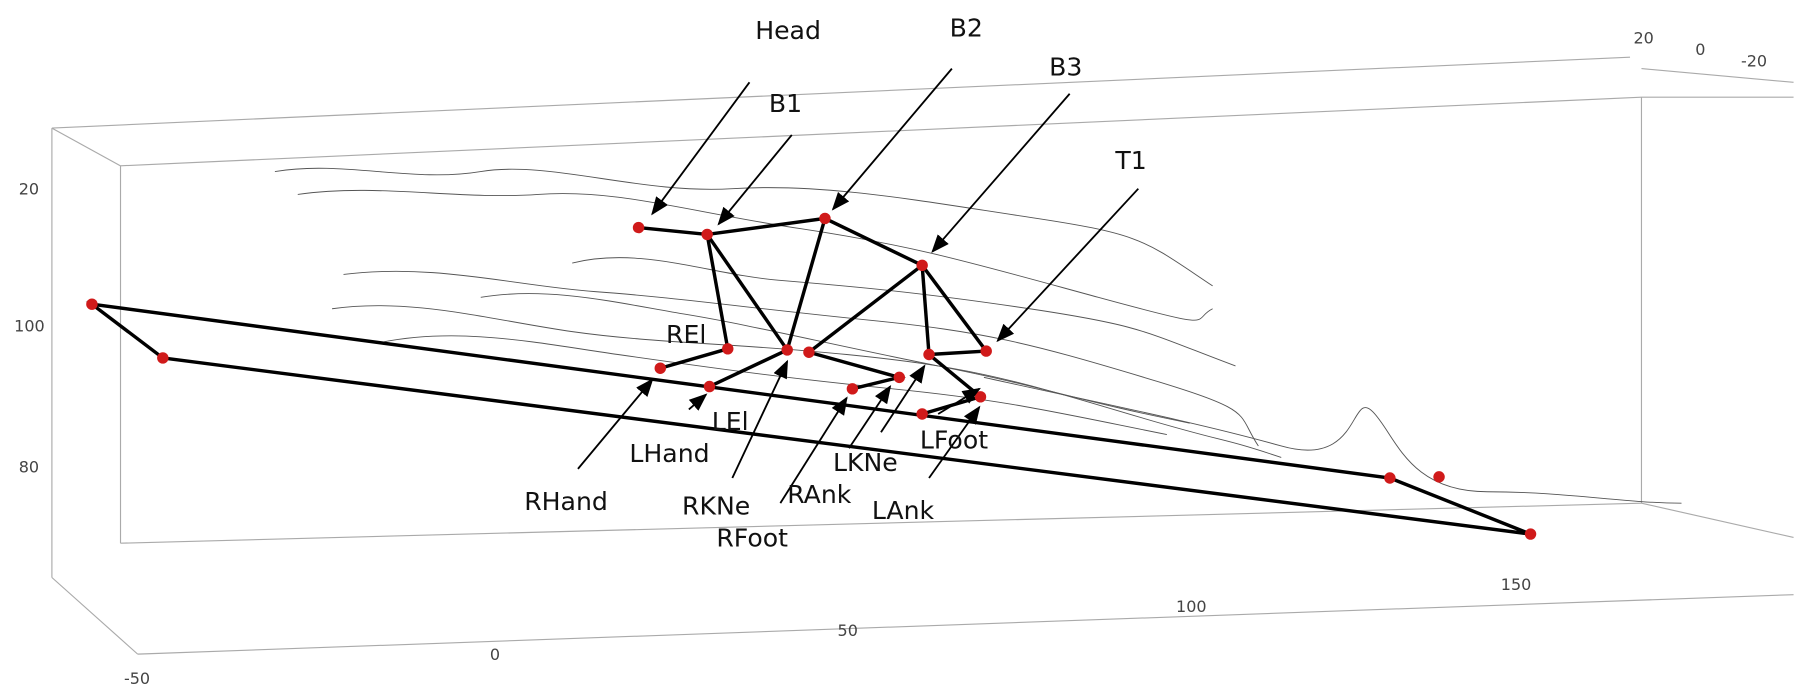  What do you see at coordinates (1130, 160) in the screenshot?
I see `label: T1` at bounding box center [1130, 160].